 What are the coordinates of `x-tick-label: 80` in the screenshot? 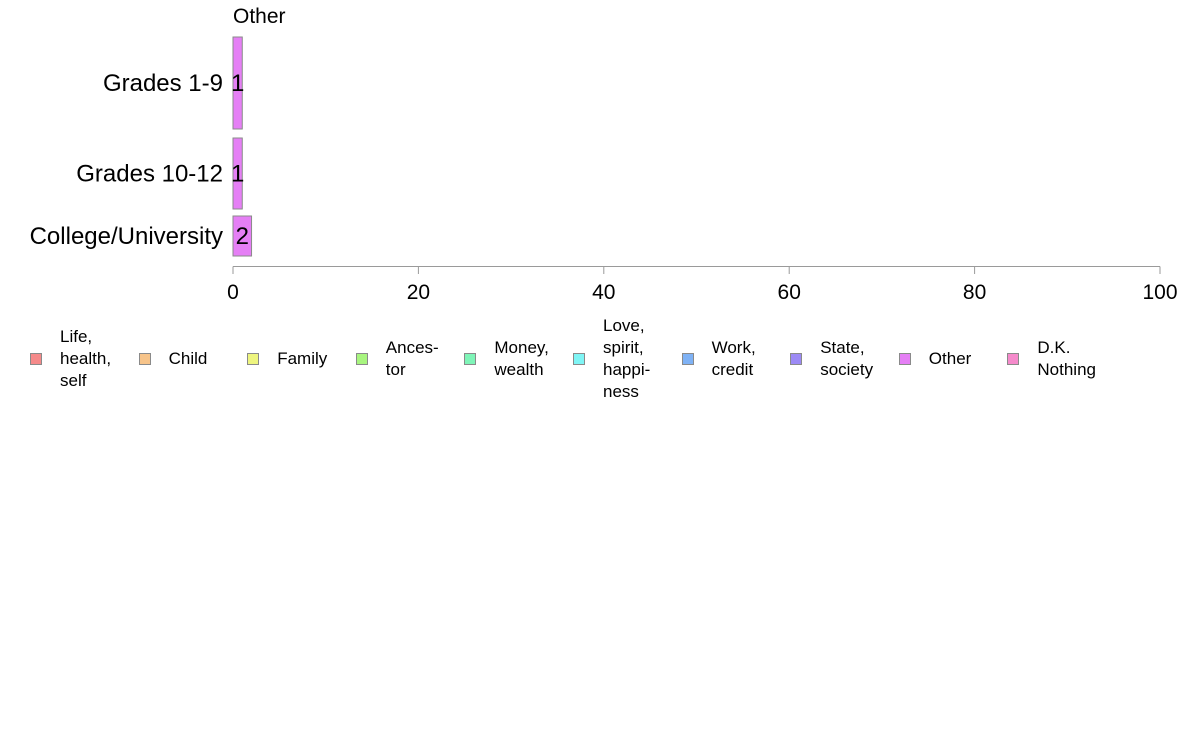 It's located at (974, 290).